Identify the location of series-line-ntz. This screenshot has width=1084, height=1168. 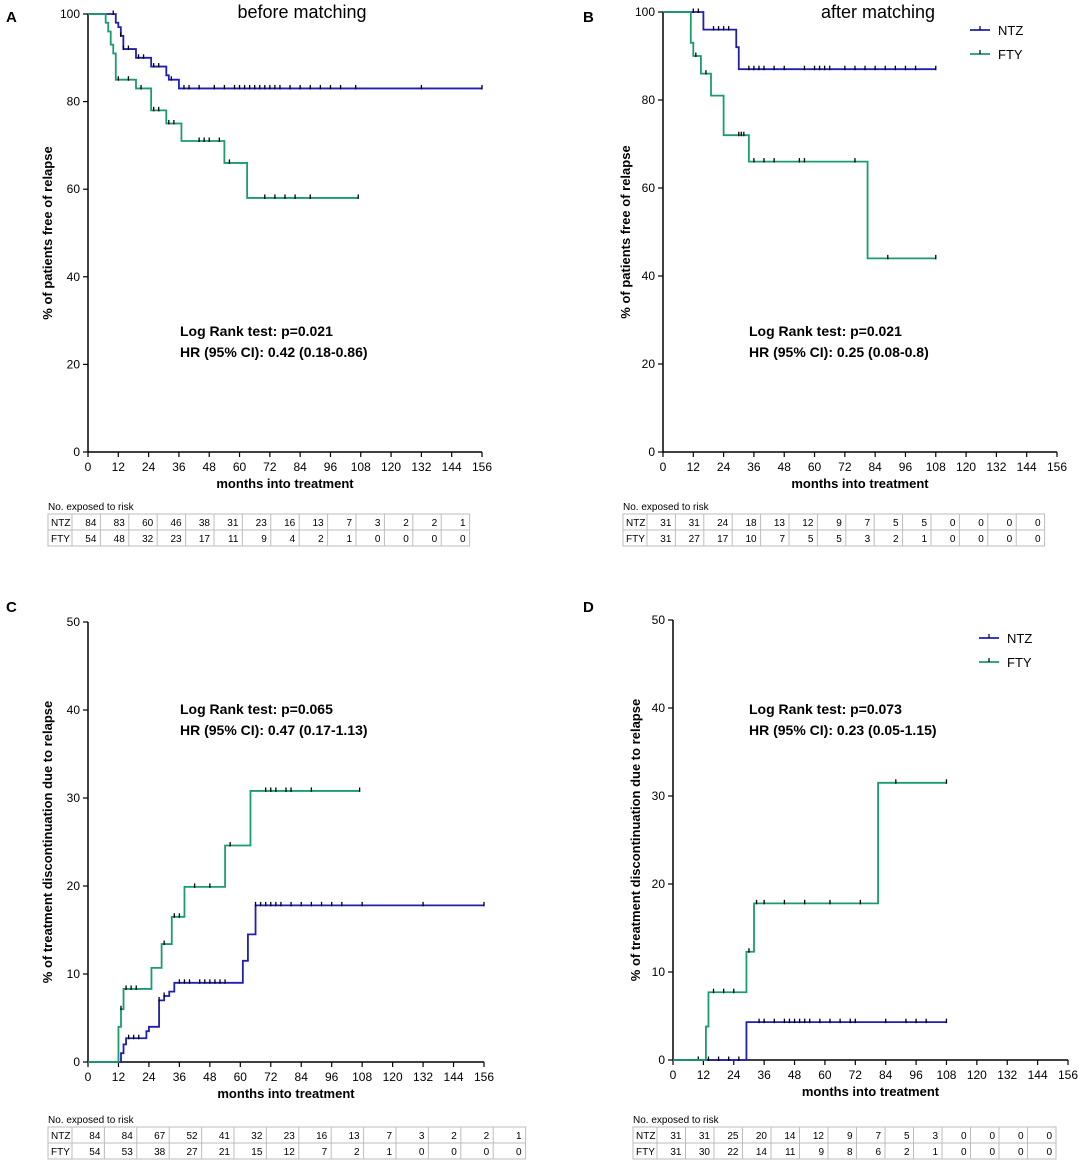
(799, 41).